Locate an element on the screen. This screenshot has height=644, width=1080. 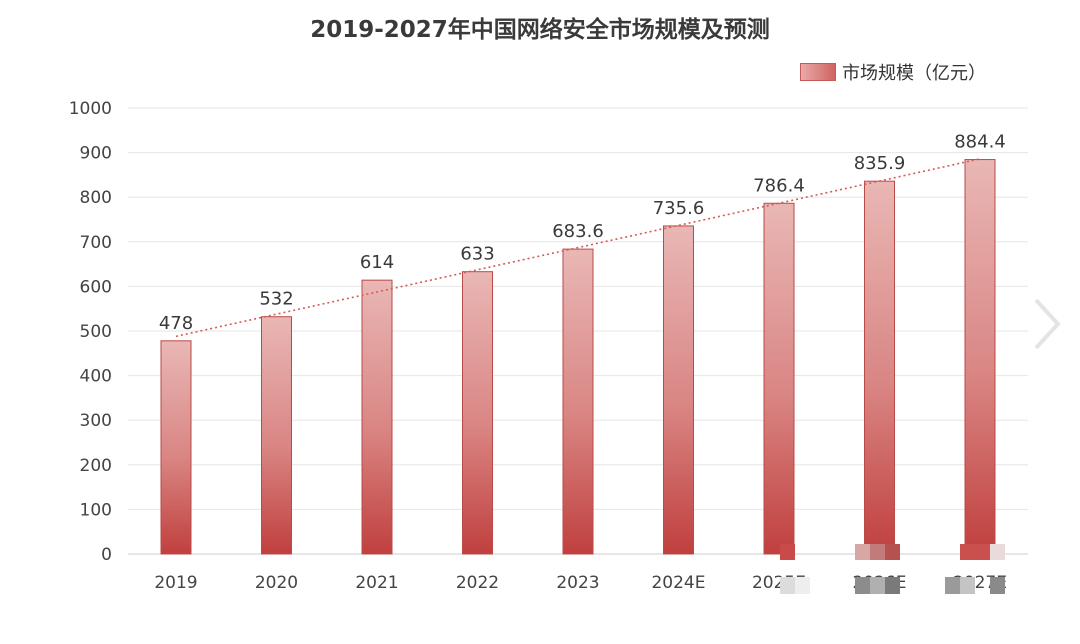
y-tick-label: 700 is located at coordinates (96, 243).